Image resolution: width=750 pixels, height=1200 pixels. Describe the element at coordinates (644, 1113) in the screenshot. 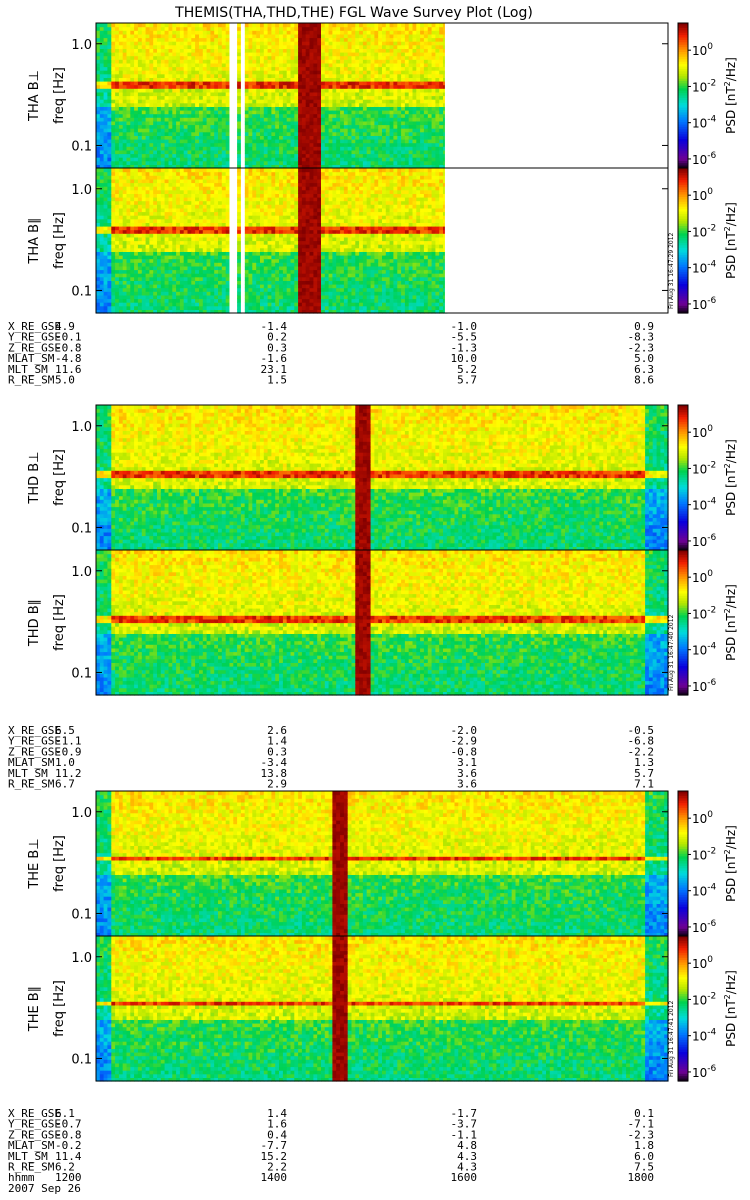

I see `ephemeris-value: 0.1` at that location.